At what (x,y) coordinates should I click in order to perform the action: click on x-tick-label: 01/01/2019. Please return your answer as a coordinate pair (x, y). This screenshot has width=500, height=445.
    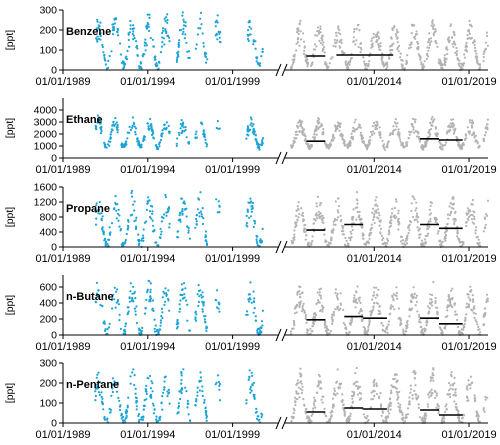
    Looking at the image, I should click on (469, 259).